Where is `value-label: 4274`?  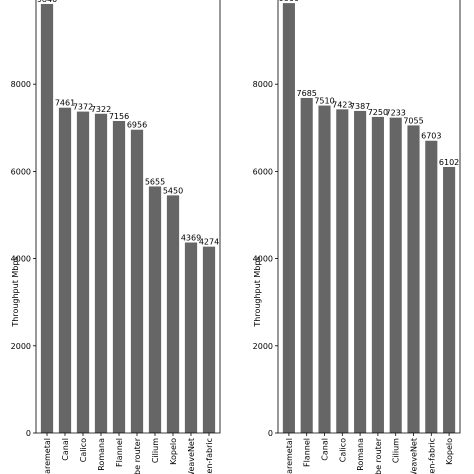 value-label: 4274 is located at coordinates (209, 242).